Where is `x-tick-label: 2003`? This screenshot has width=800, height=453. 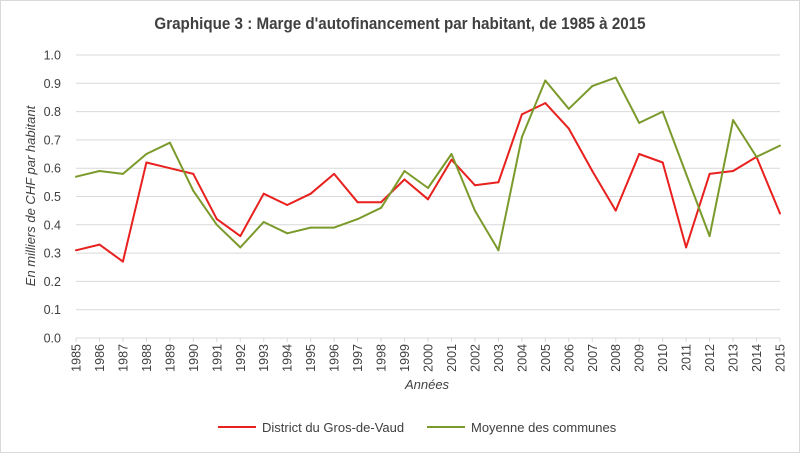
x-tick-label: 2003 is located at coordinates (499, 358).